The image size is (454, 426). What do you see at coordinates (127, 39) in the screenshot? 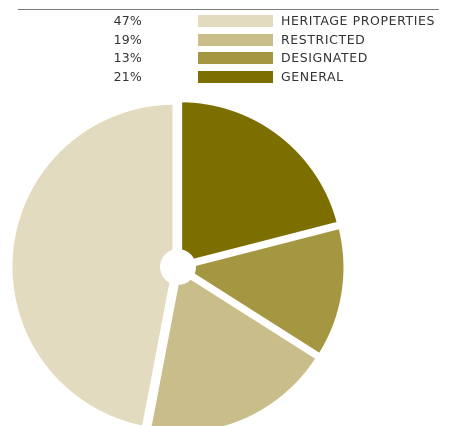
I see `legend-percent-restricted: 19%` at bounding box center [127, 39].